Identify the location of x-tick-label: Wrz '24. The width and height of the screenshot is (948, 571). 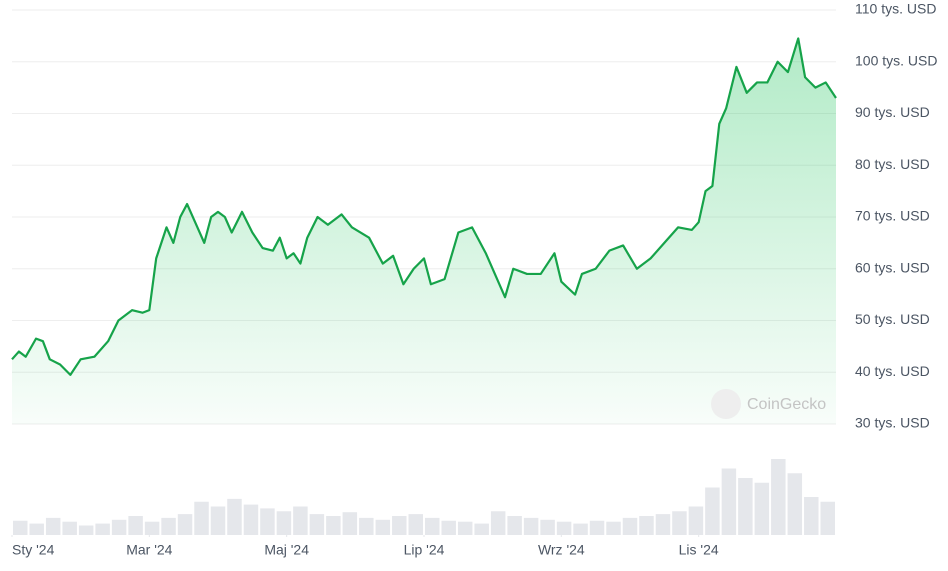
(561, 550).